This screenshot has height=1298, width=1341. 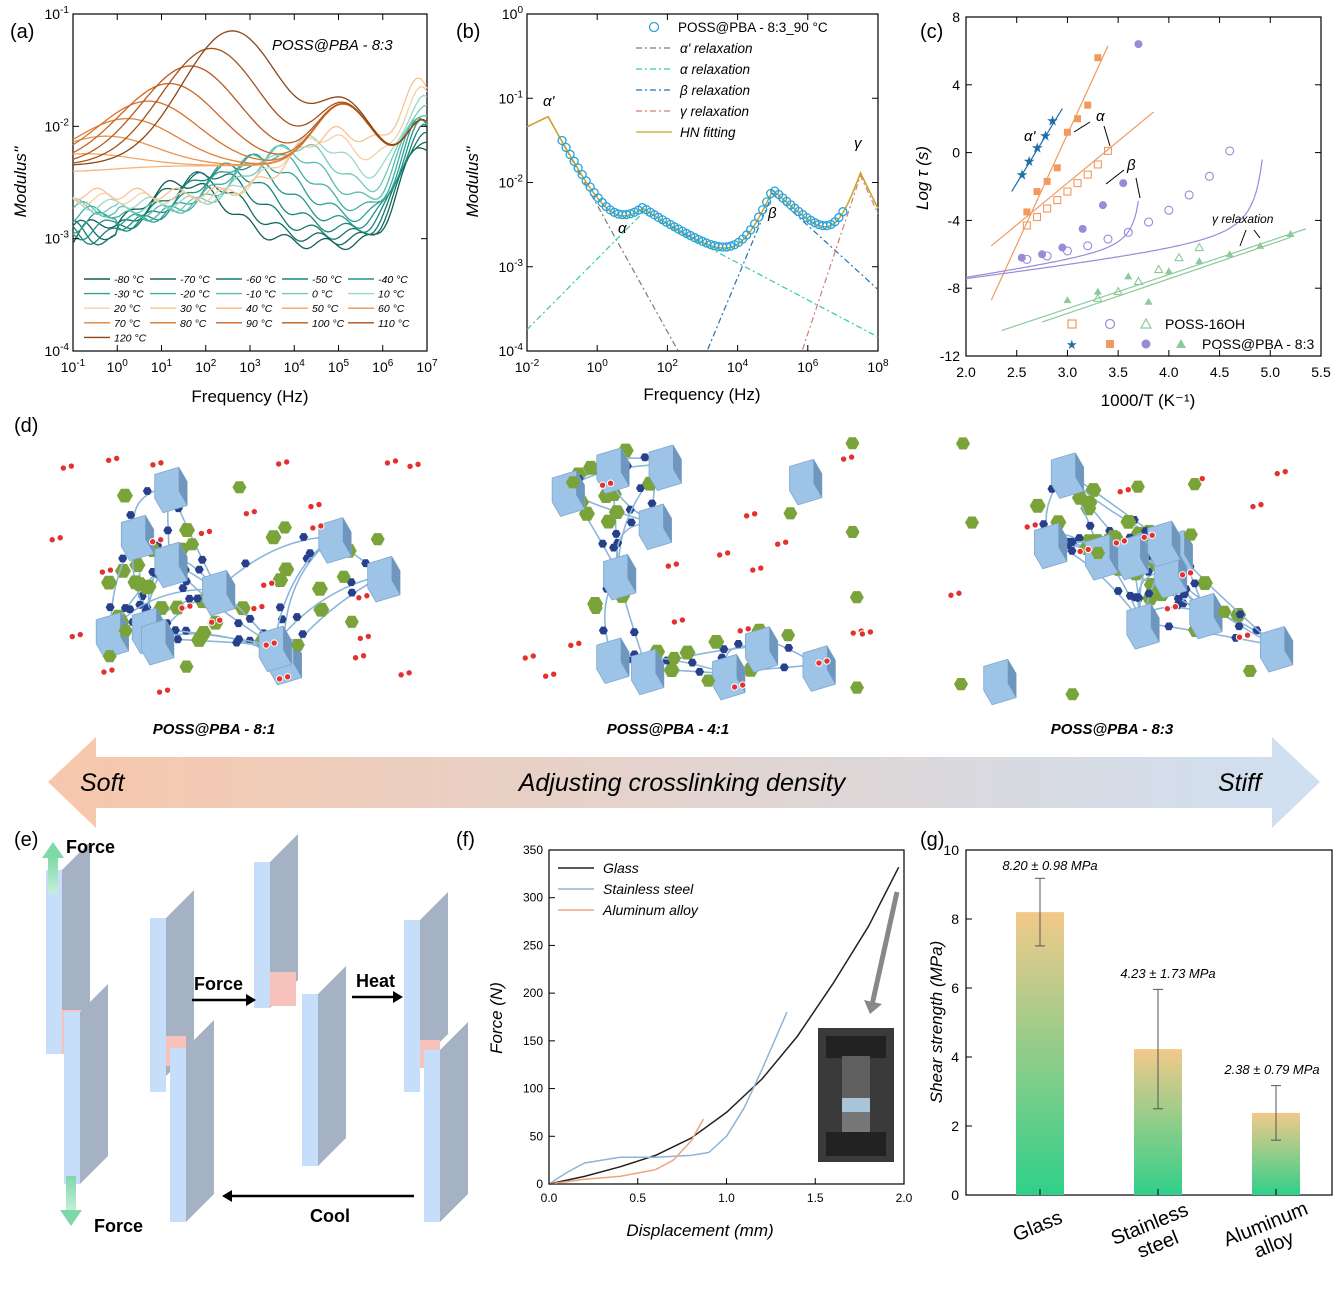 What do you see at coordinates (637, 1198) in the screenshot?
I see `f-xtick-label: 0.5` at bounding box center [637, 1198].